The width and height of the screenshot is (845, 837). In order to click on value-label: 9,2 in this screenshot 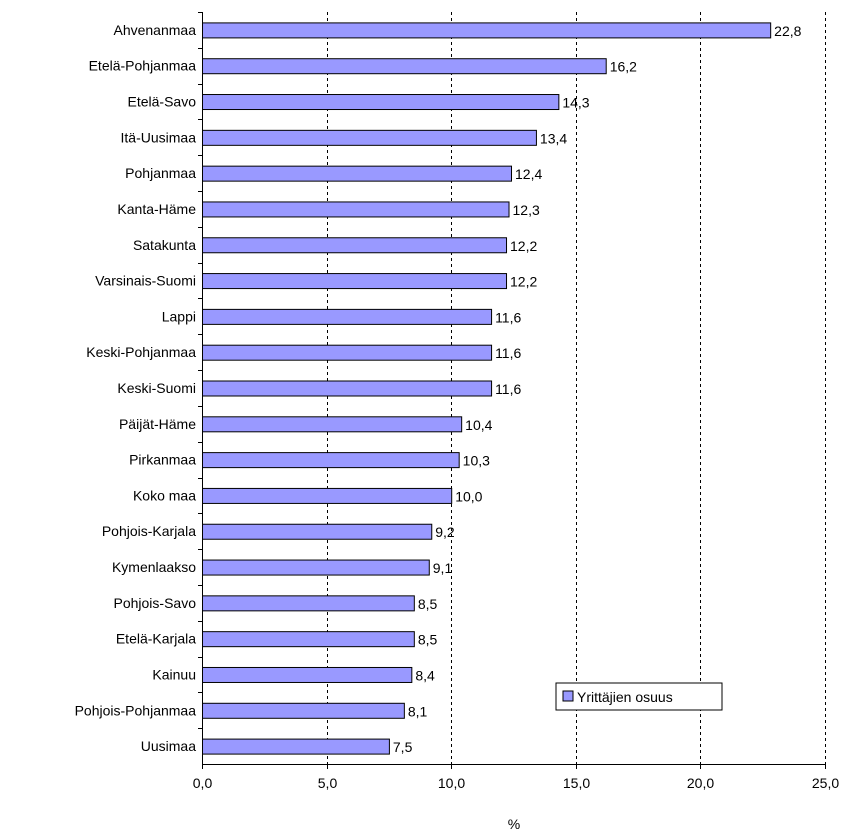, I will do `click(445, 532)`.